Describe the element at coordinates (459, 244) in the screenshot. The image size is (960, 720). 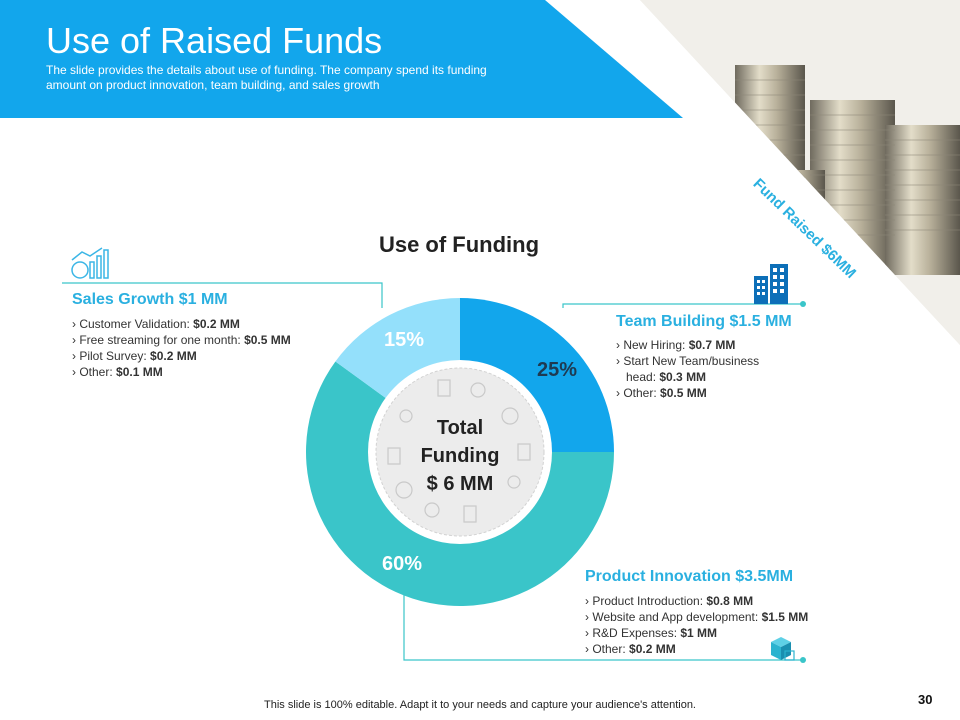
I see `chart-title: Use of Funding` at that location.